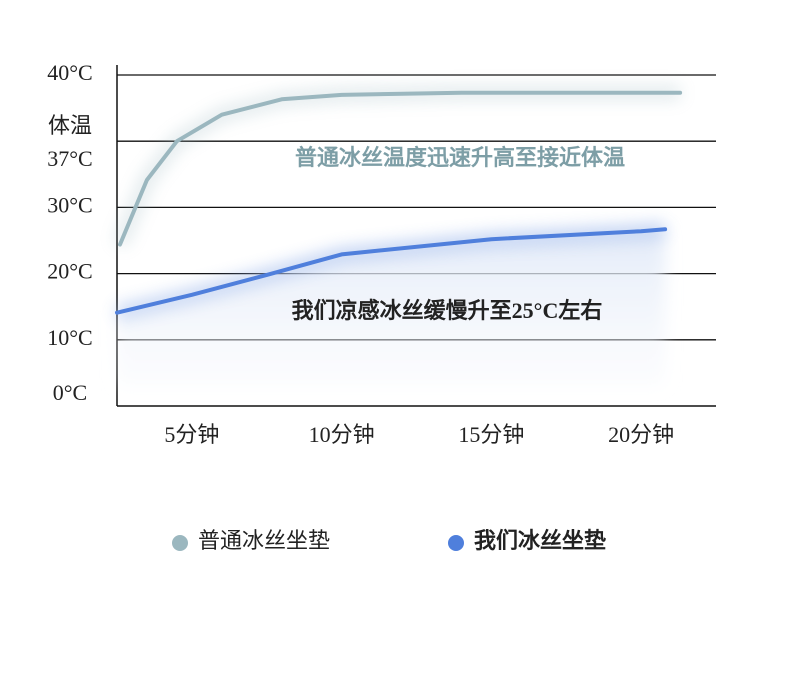 The image size is (790, 679). What do you see at coordinates (447, 310) in the screenshot?
I see `annotation: 我们凉感冰丝缓慢升至25°C左右` at bounding box center [447, 310].